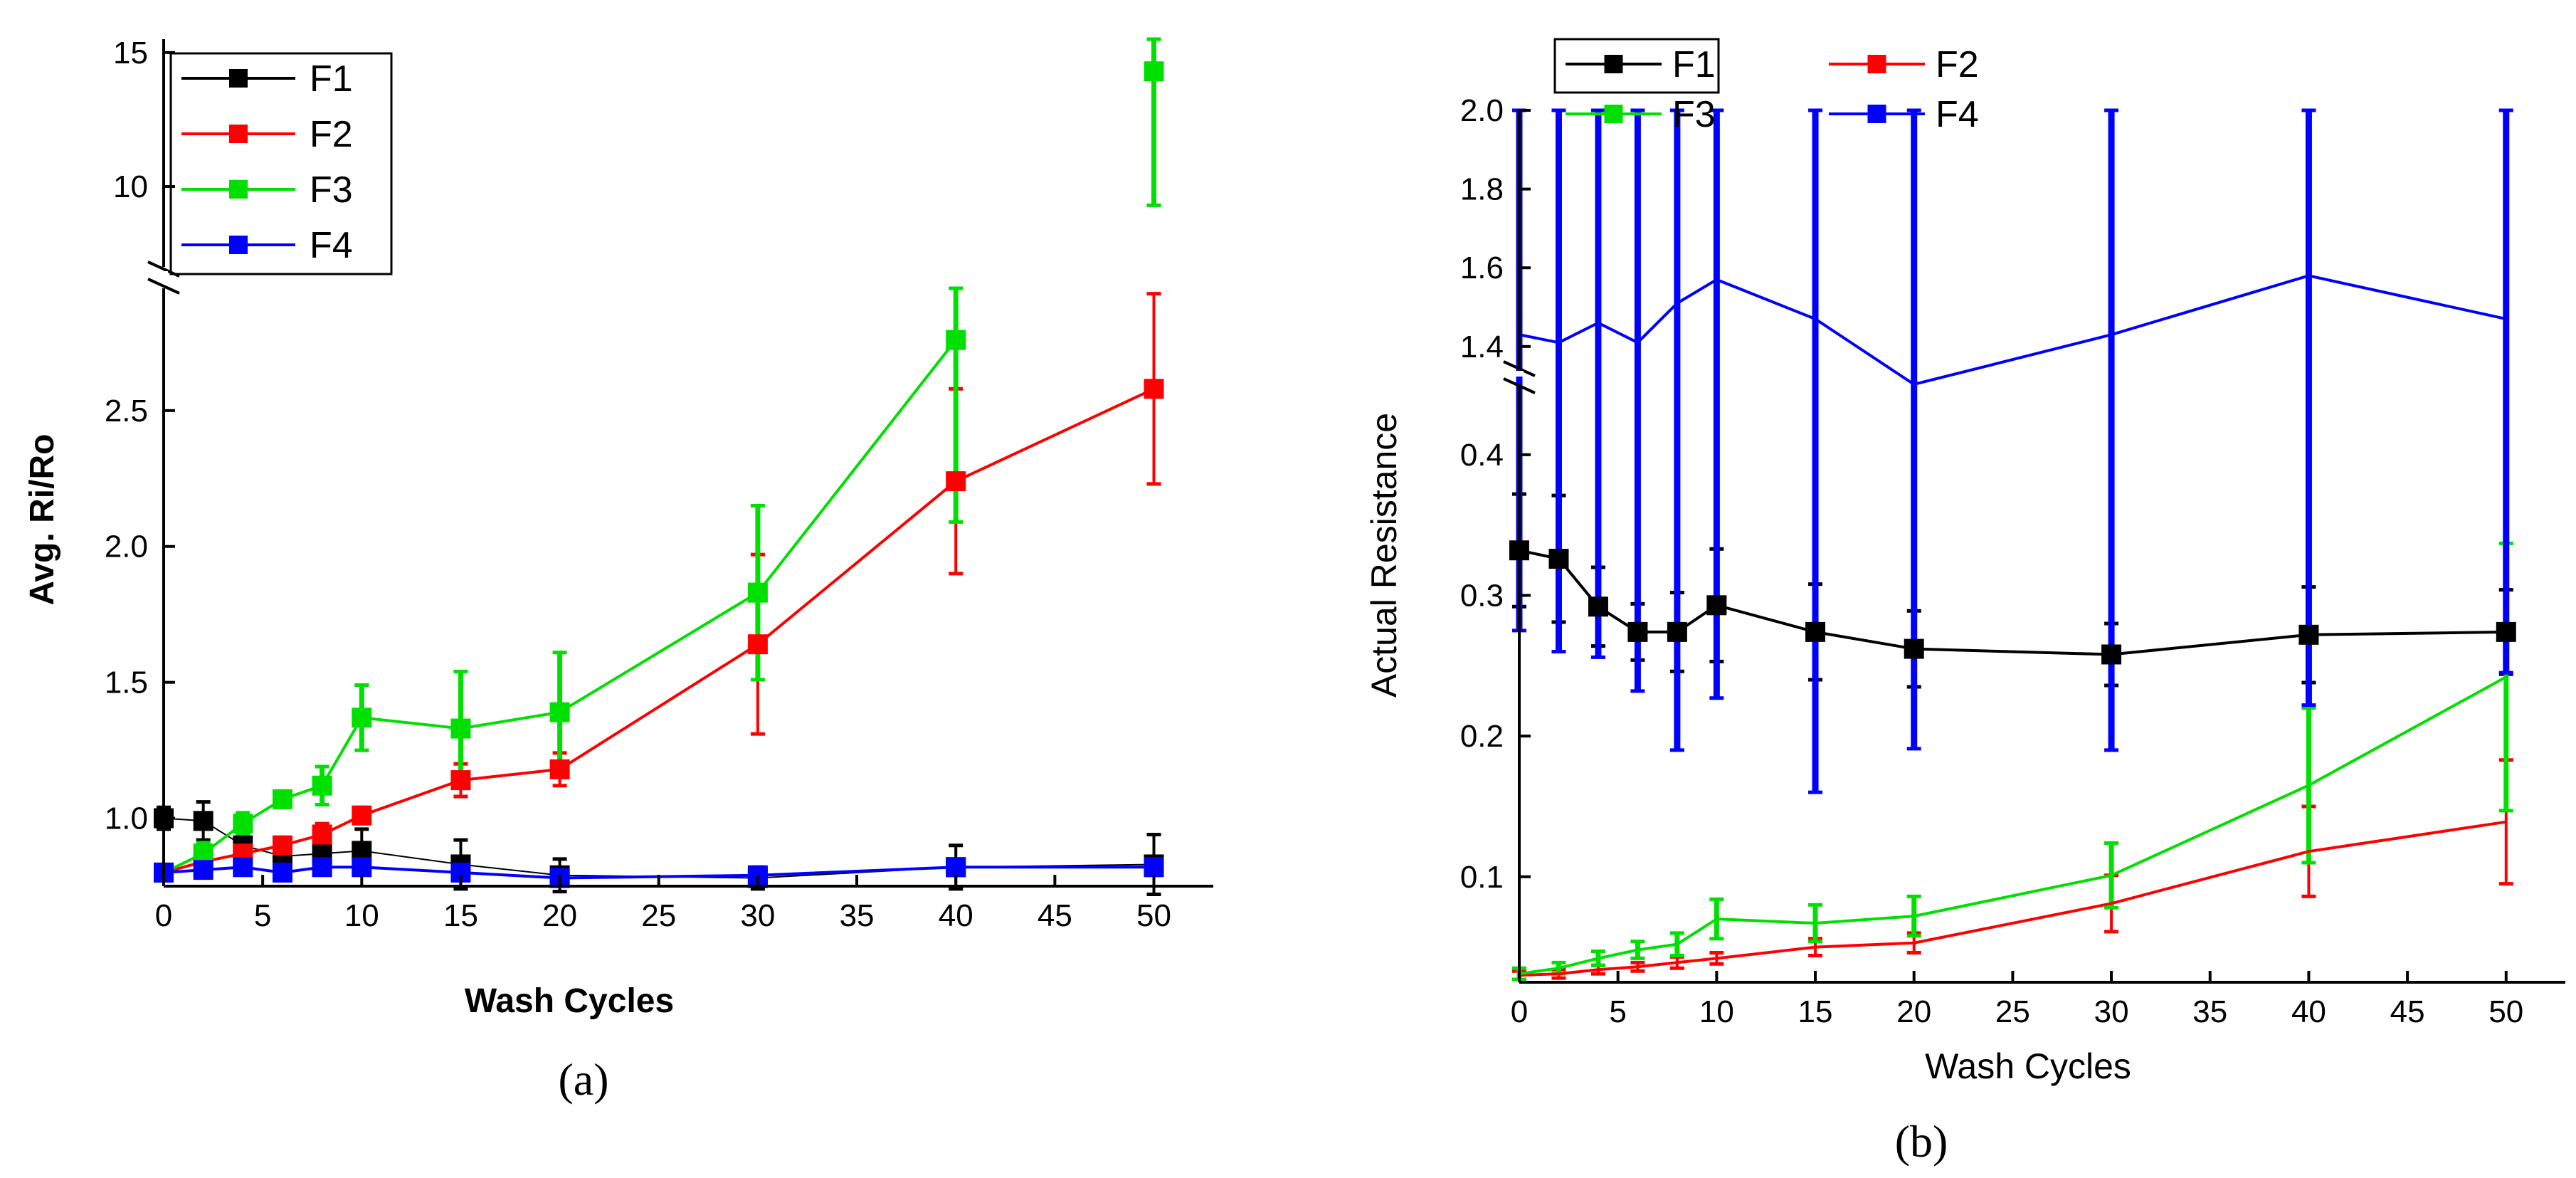 The image size is (2576, 1178). Describe the element at coordinates (2013, 898) in the screenshot. I see `series-line-f2` at that location.